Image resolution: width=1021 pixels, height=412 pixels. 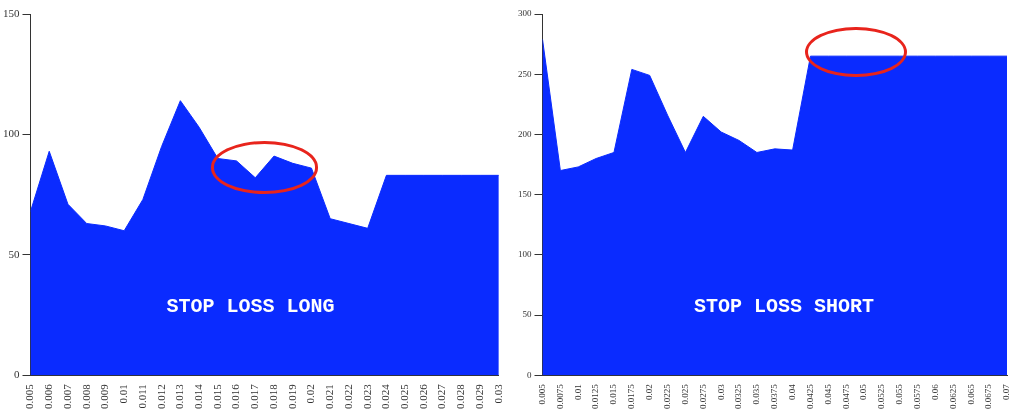 I want to click on x-tick-label: 0.011, so click(x=141, y=396).